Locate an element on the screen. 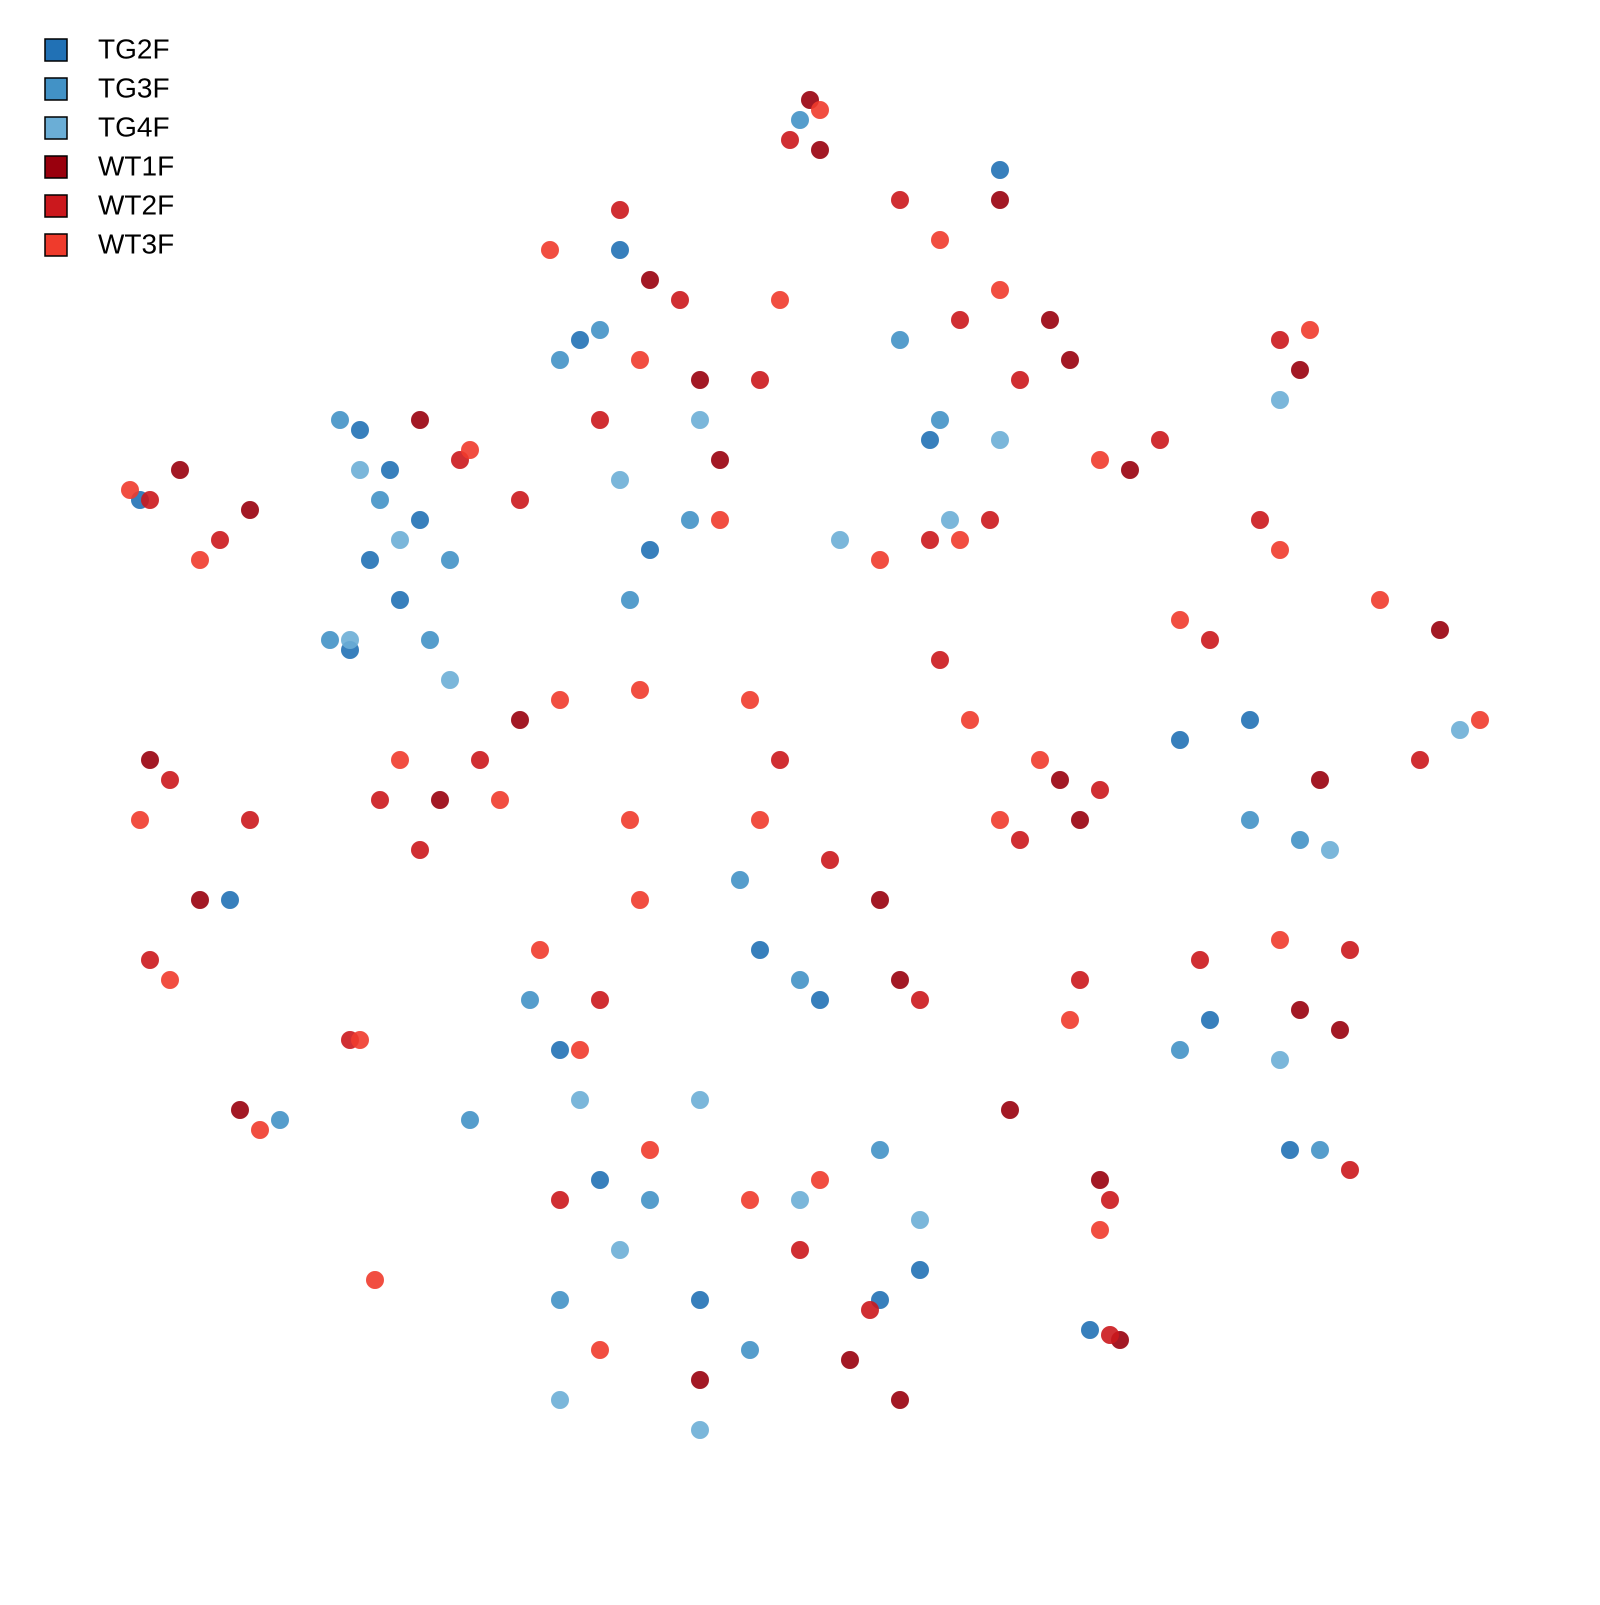 The height and width of the screenshot is (1605, 1600). legend-label: WT1F is located at coordinates (136, 165).